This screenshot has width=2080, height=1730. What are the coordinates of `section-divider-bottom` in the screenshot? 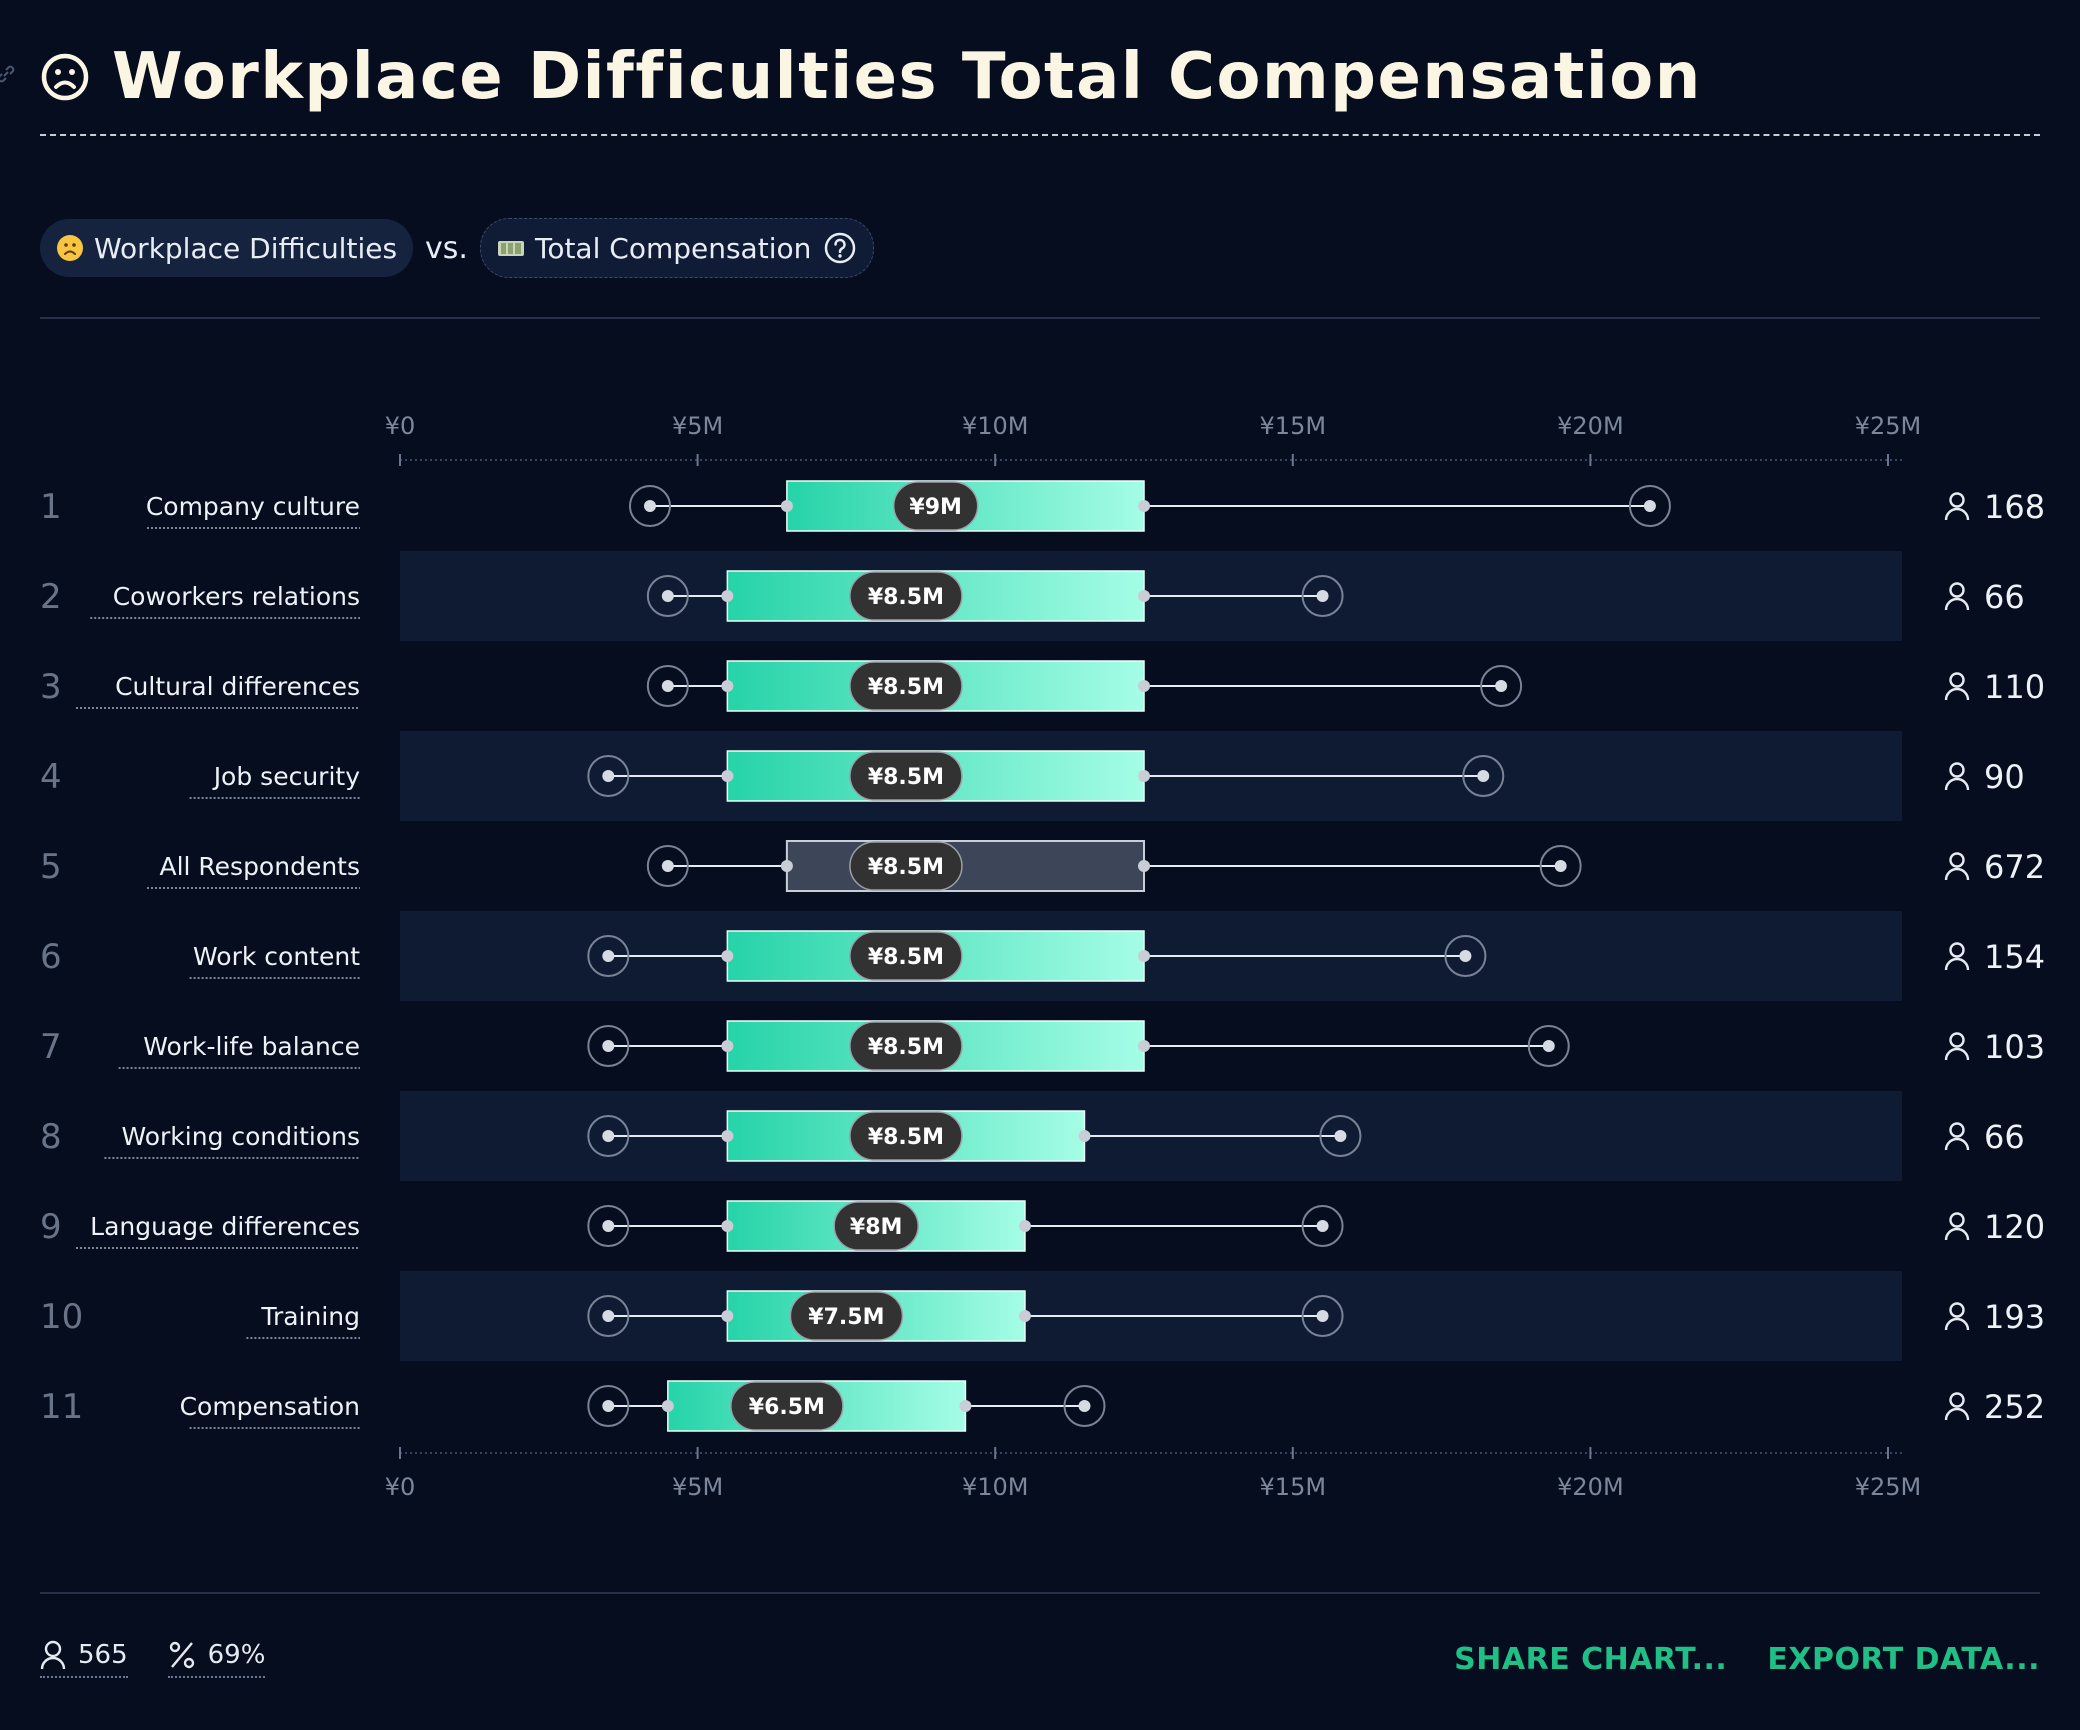 It's located at (1040, 1593).